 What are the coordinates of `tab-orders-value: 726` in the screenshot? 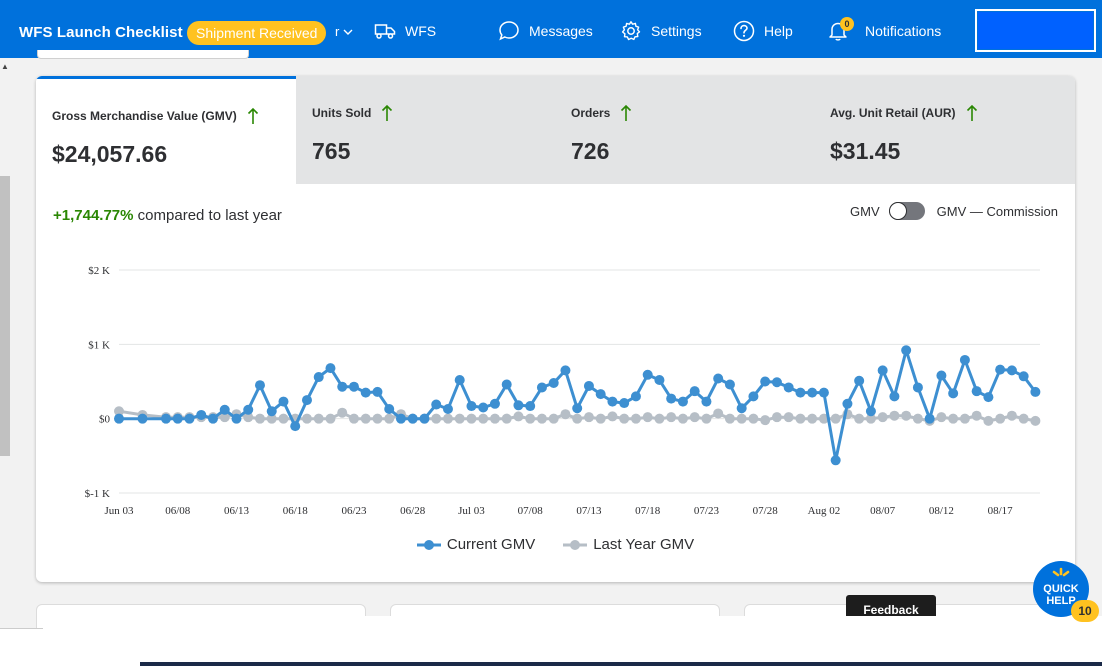 It's located at (590, 151).